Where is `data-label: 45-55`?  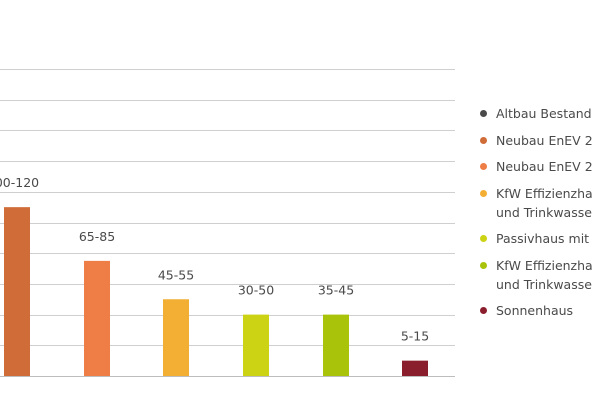 data-label: 45-55 is located at coordinates (176, 274).